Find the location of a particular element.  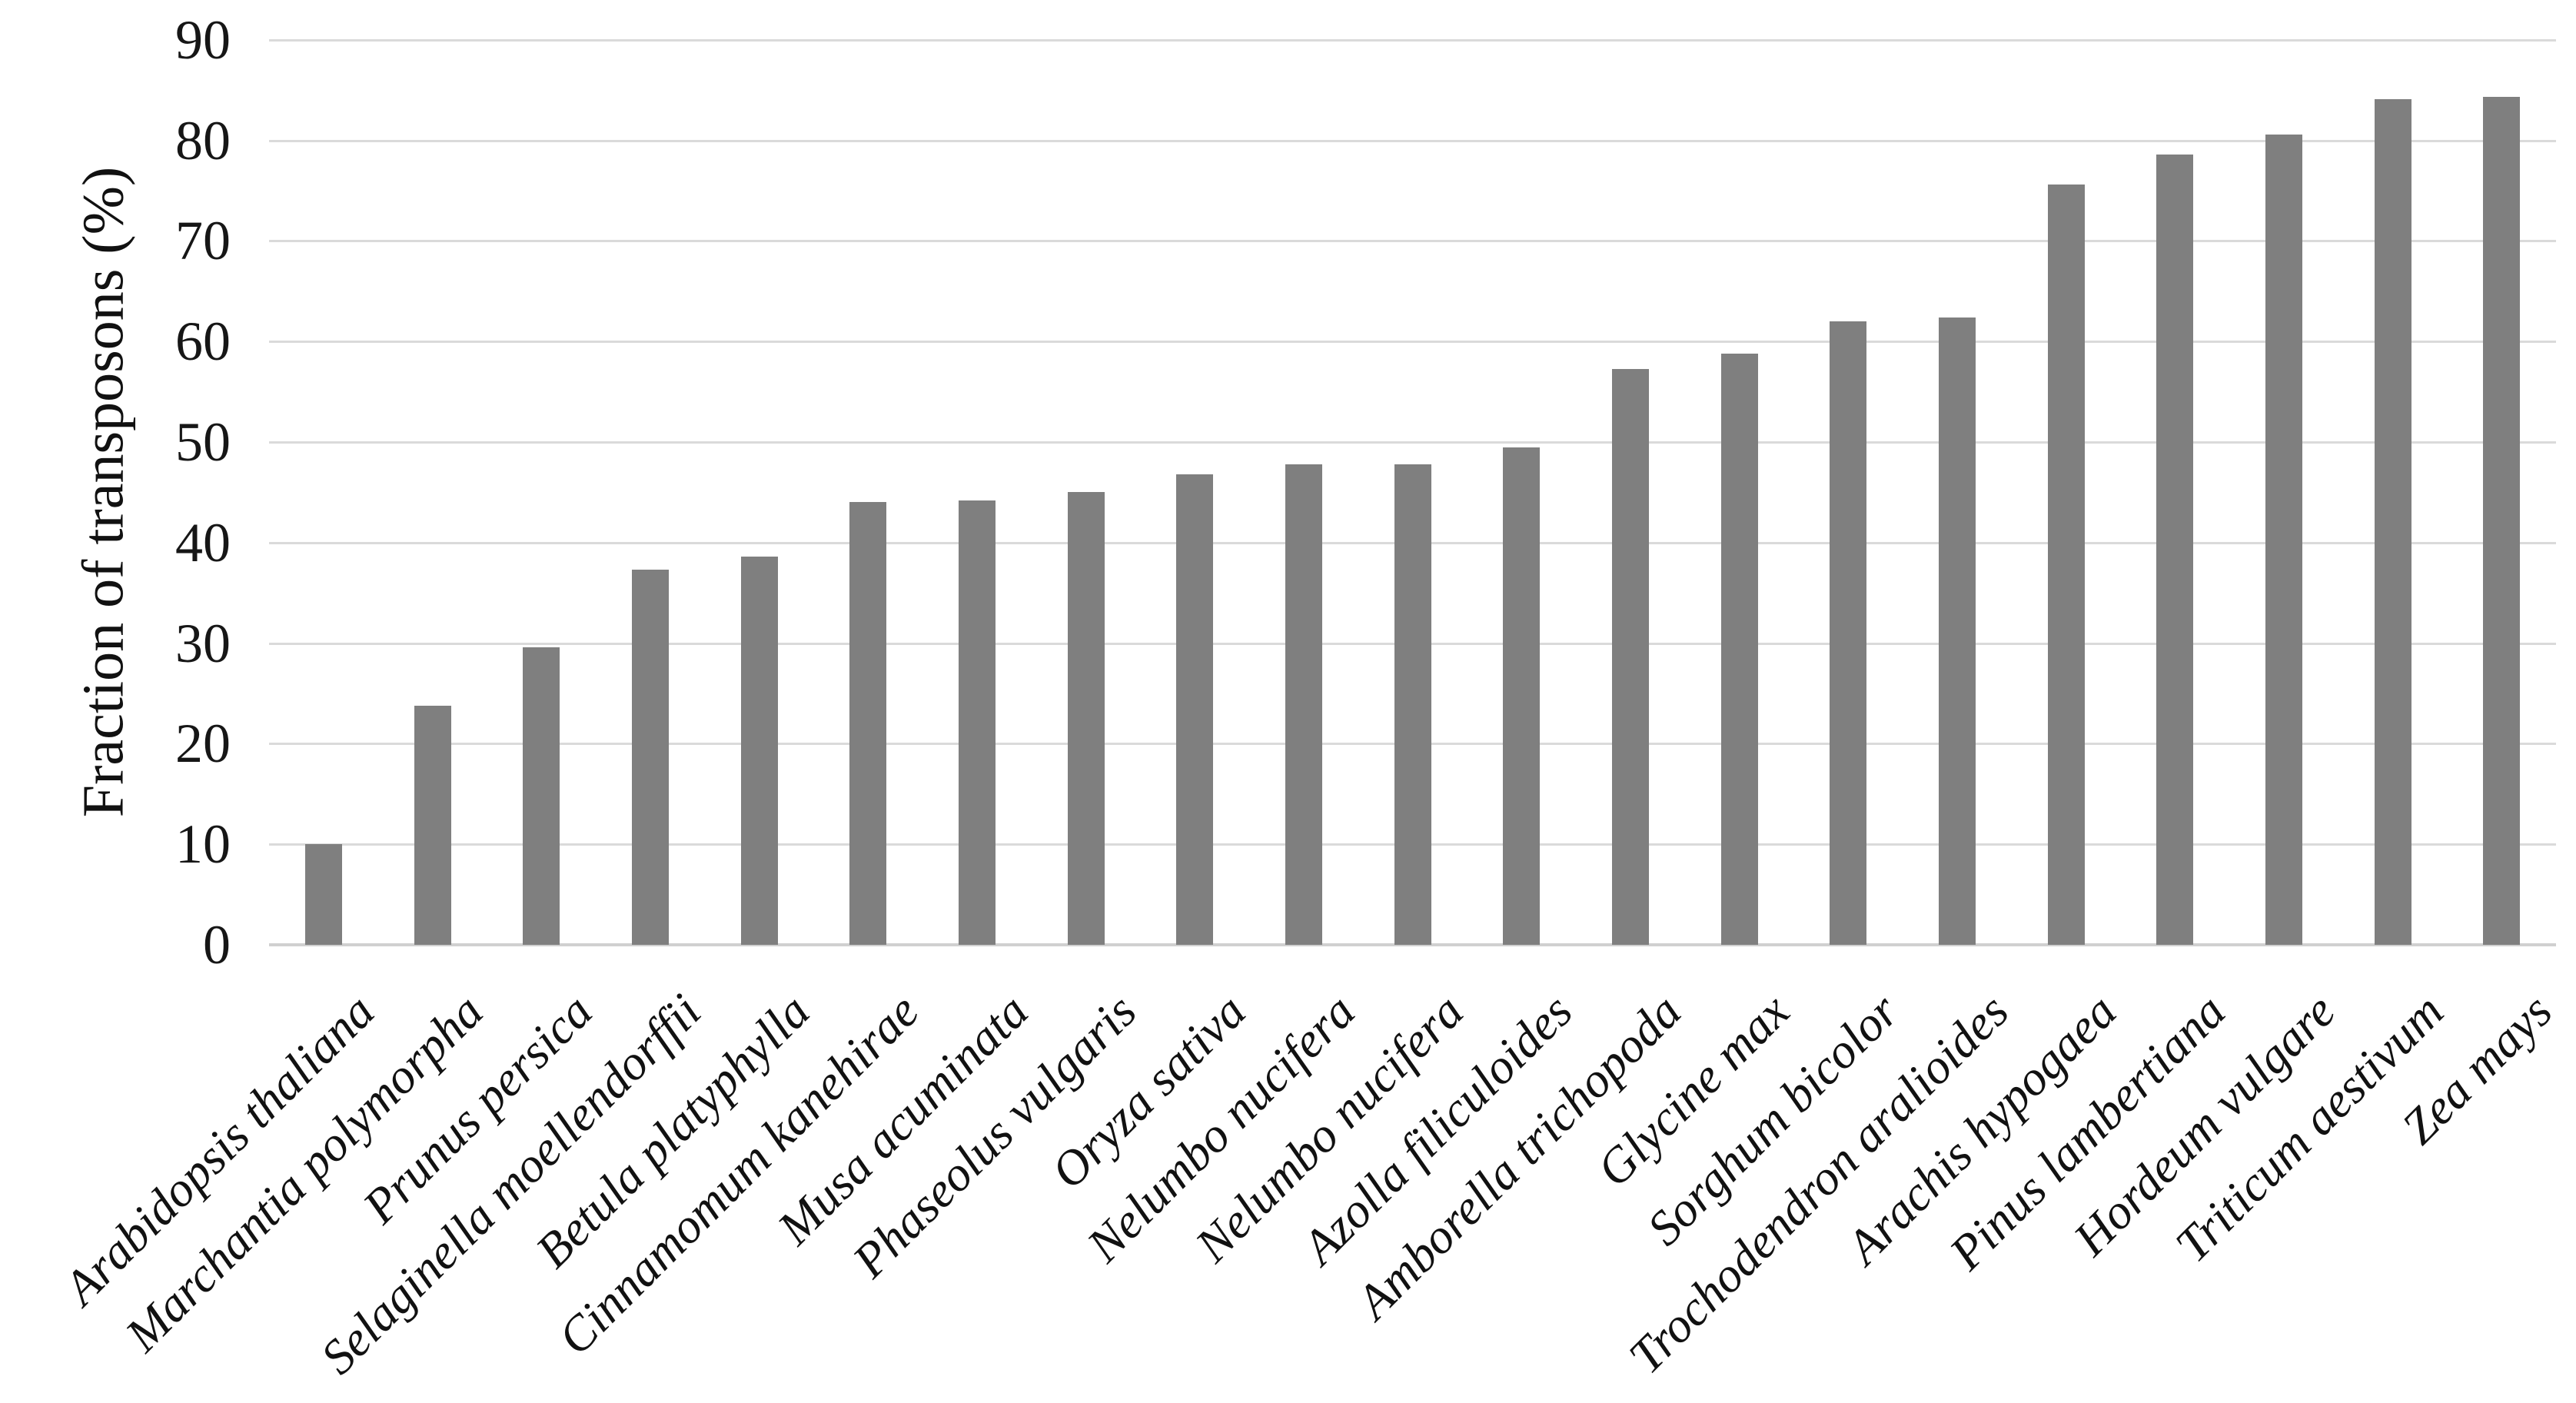

y-tick-label-50: 50 is located at coordinates (203, 442).